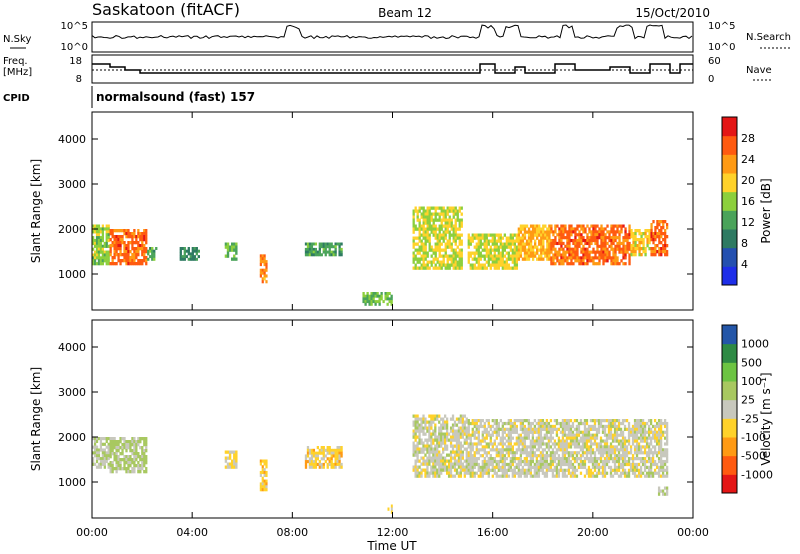  What do you see at coordinates (380, 256) in the screenshot?
I see `power-heatmap` at bounding box center [380, 256].